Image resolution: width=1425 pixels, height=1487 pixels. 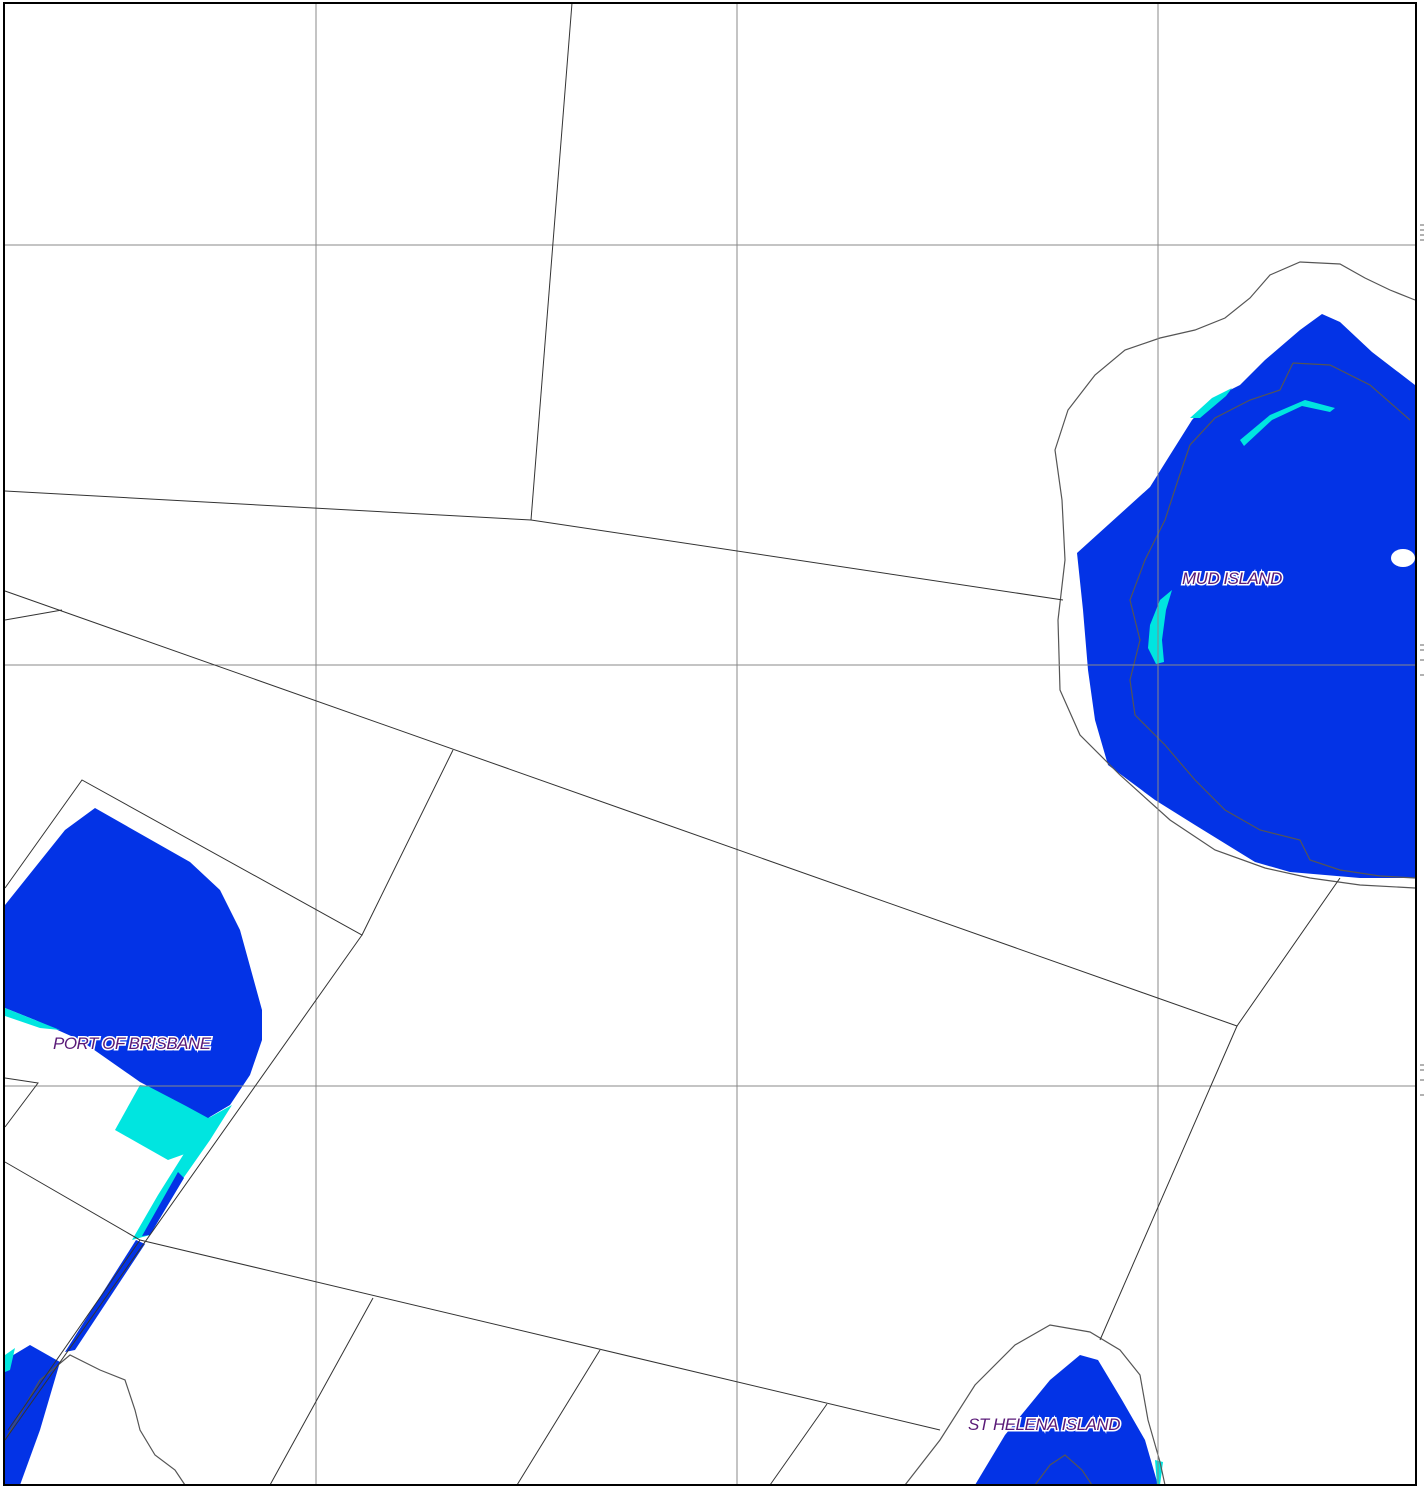 I want to click on southwest-coast-outline, so click(x=95, y=1420).